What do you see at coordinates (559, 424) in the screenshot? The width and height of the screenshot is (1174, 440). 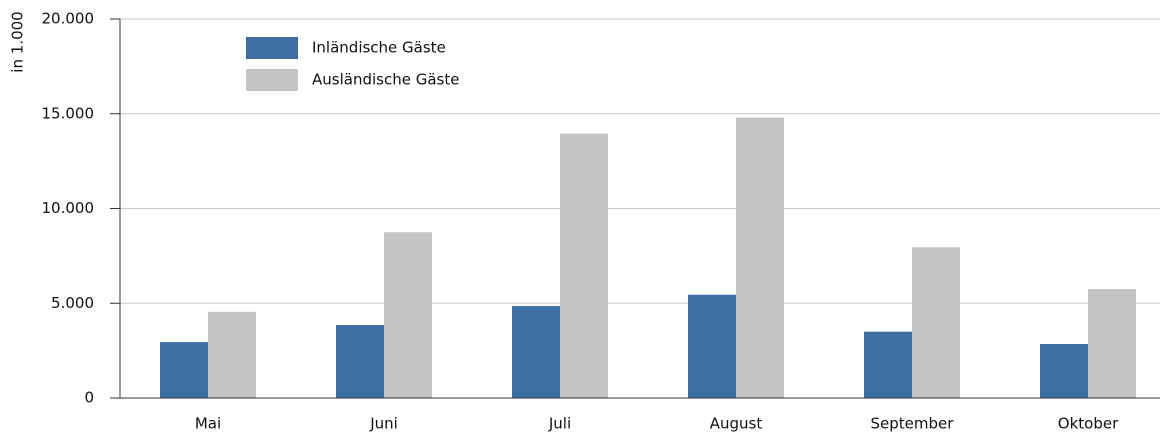 I see `x-tick-label: Juli` at bounding box center [559, 424].